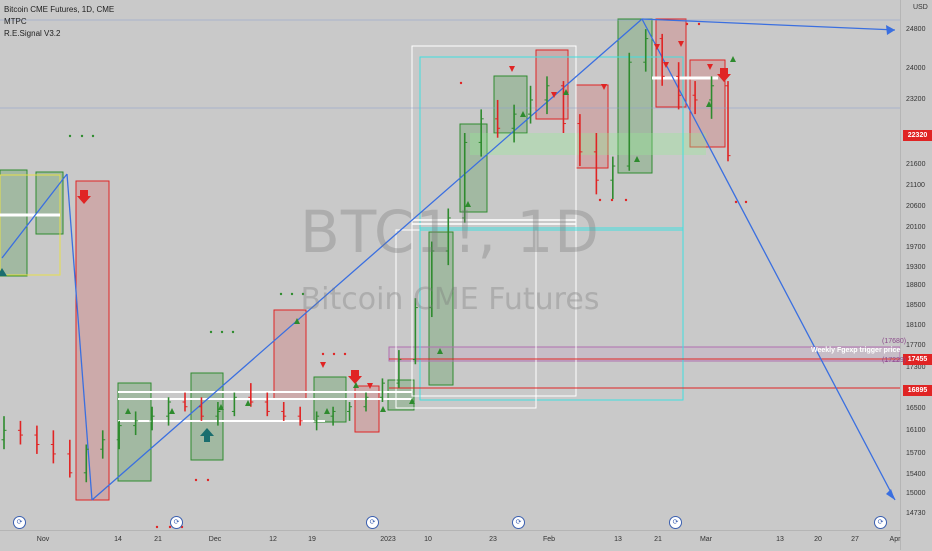  I want to click on legend-title: Bitcoin CME Futures, 1D, CME, so click(59, 9).